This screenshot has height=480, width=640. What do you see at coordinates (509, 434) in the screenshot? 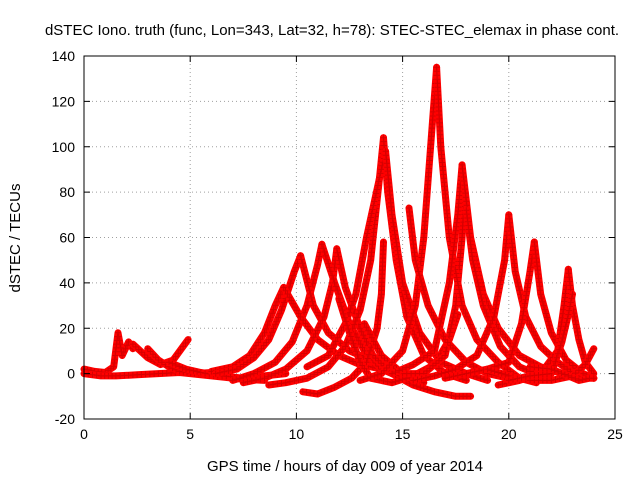
I see `x-tick-label: 20` at bounding box center [509, 434].